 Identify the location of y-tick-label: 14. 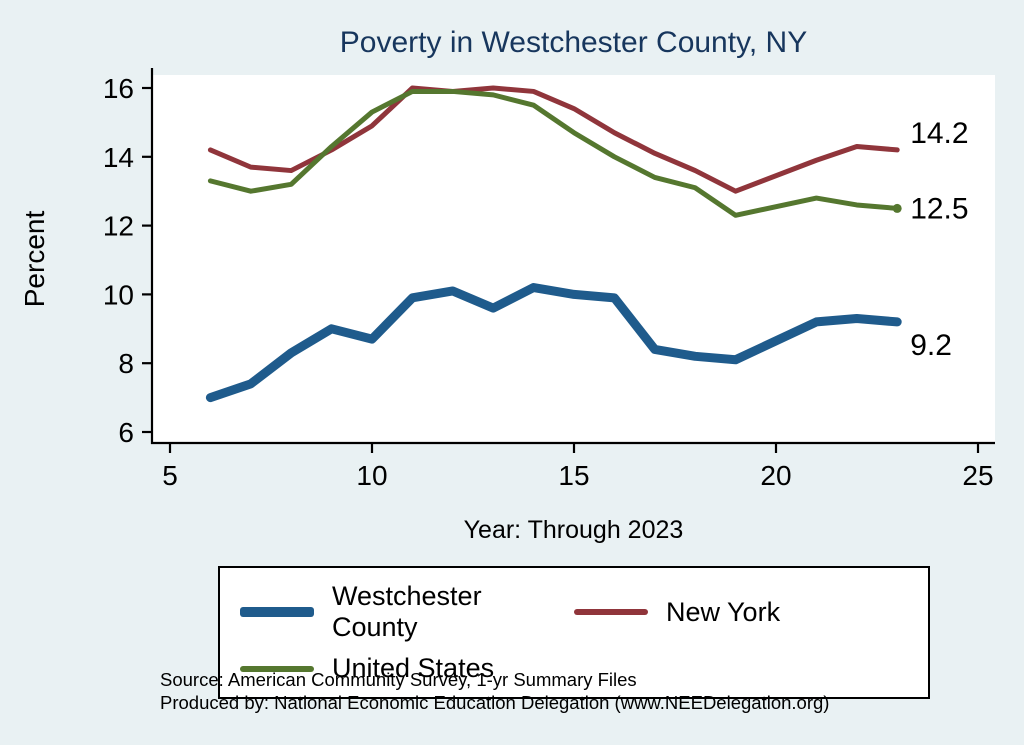
(118, 157).